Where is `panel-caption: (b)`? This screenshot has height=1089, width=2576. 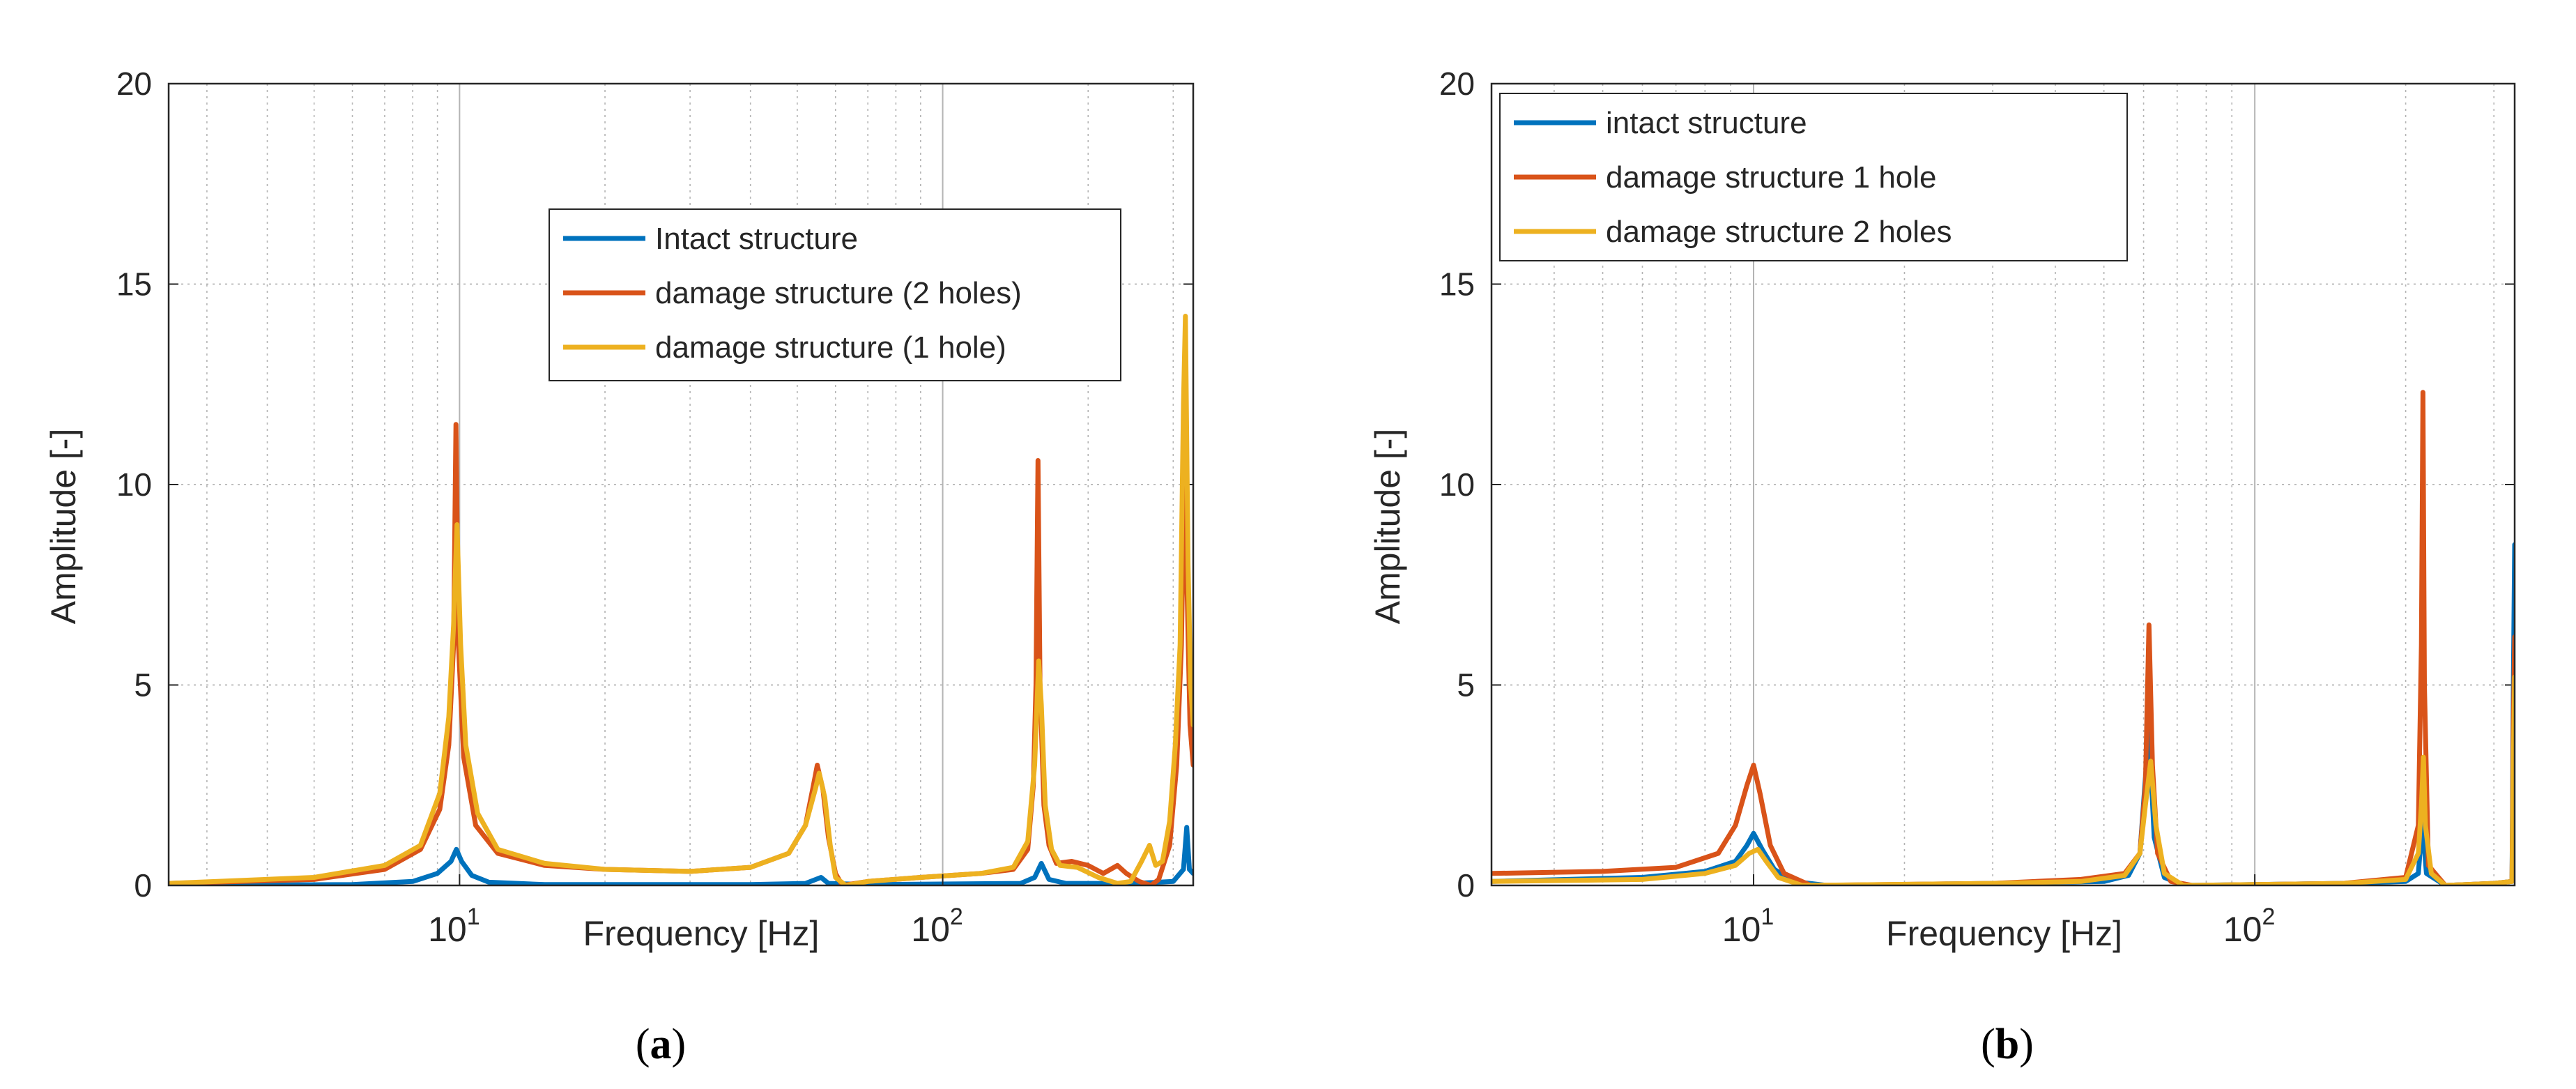 panel-caption: (b) is located at coordinates (2007, 1044).